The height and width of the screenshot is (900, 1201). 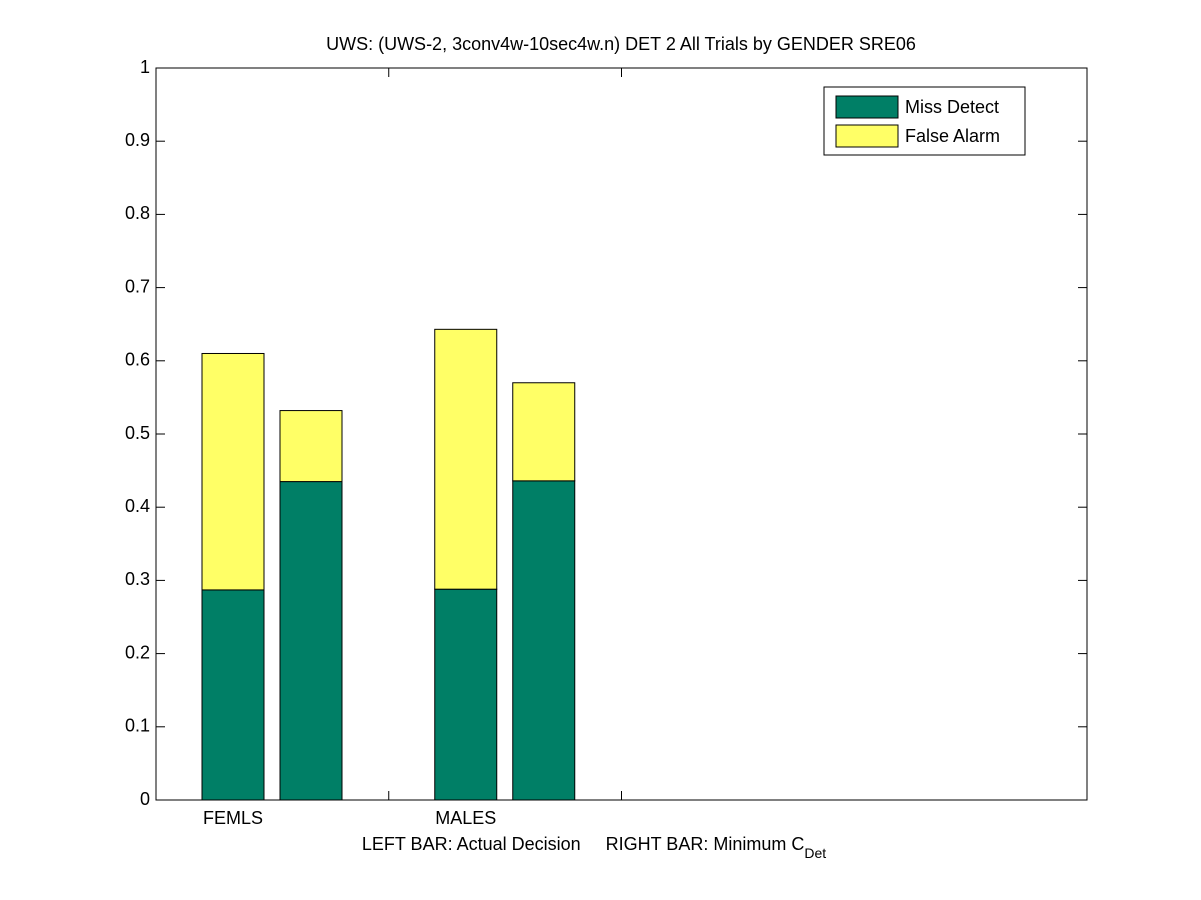 I want to click on legend-label: Miss Detect, so click(x=952, y=107).